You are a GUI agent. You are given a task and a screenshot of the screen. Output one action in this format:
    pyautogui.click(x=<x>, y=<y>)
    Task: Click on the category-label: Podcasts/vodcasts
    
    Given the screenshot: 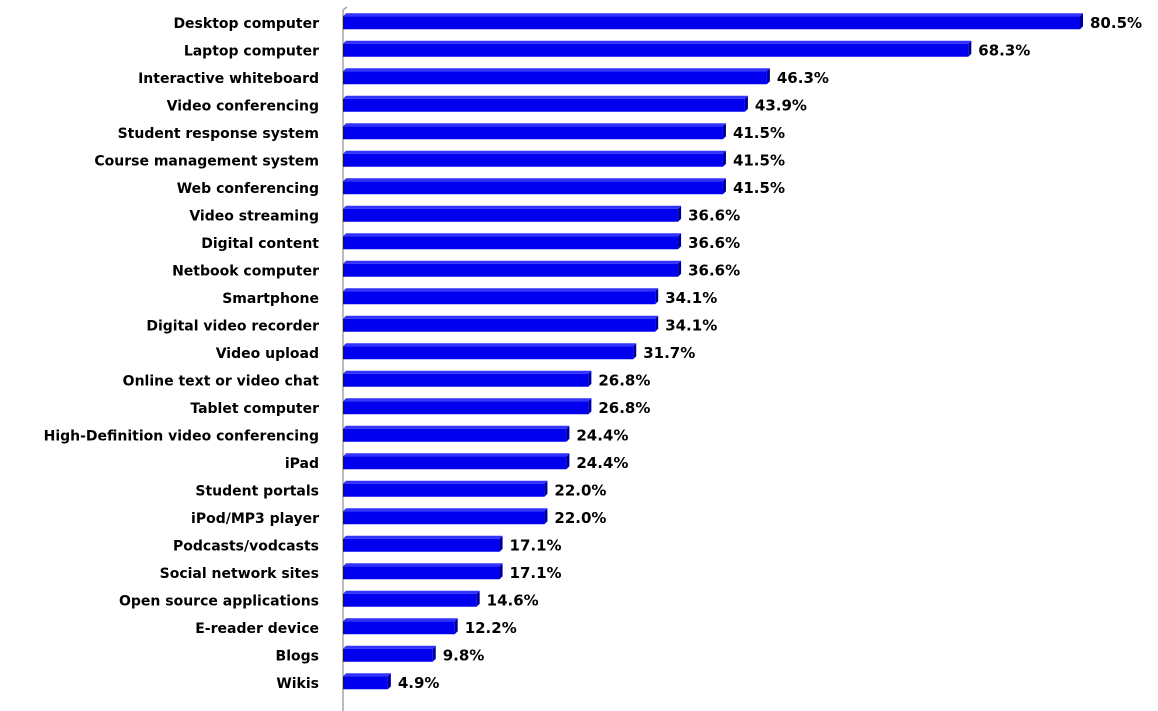 What is the action you would take?
    pyautogui.click(x=246, y=546)
    